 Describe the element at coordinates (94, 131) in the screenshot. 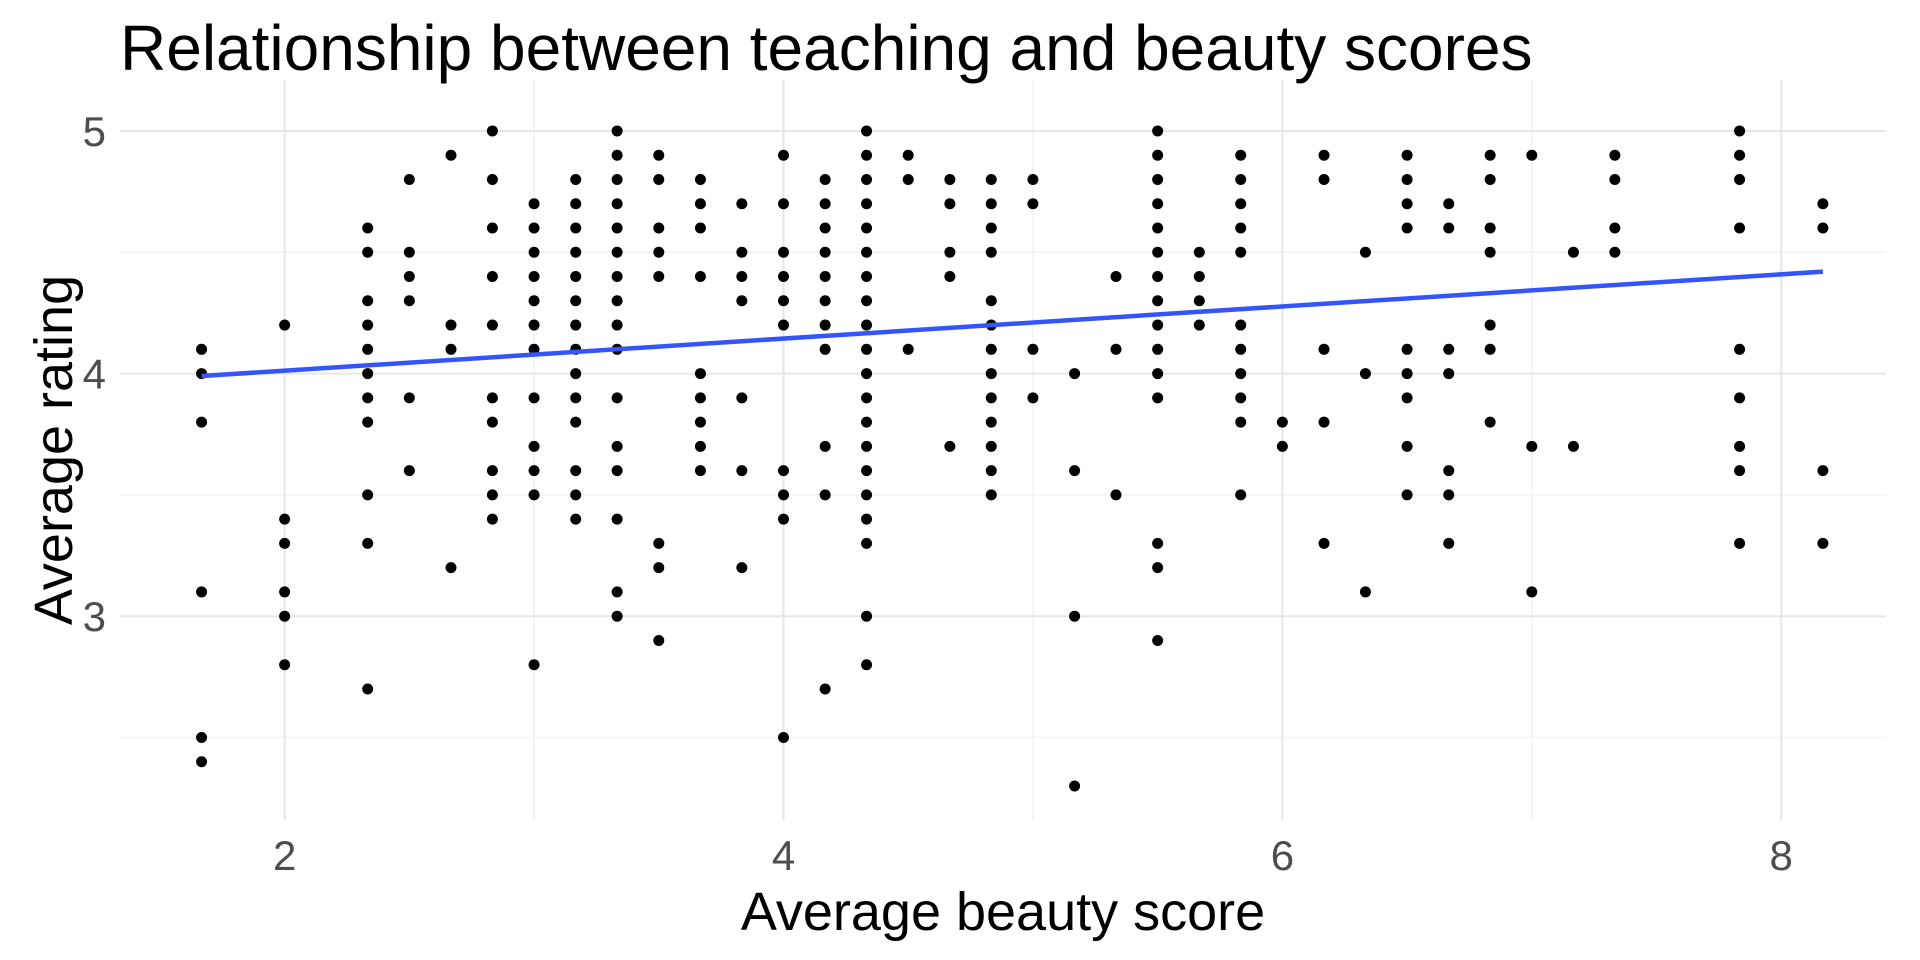

I see `y-tick-label: 5` at that location.